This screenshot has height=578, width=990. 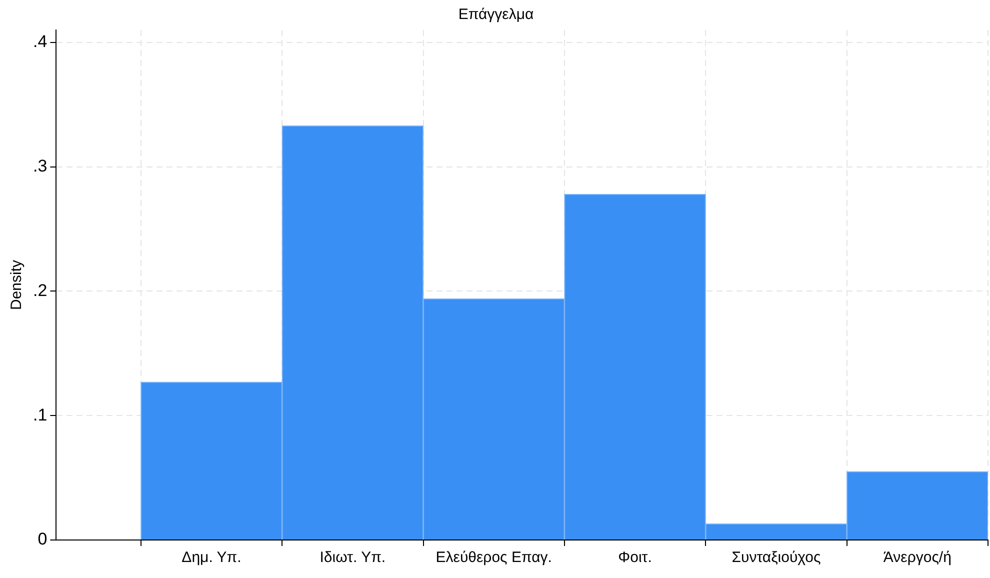 I want to click on y-tick-label: .3, so click(x=40, y=166).